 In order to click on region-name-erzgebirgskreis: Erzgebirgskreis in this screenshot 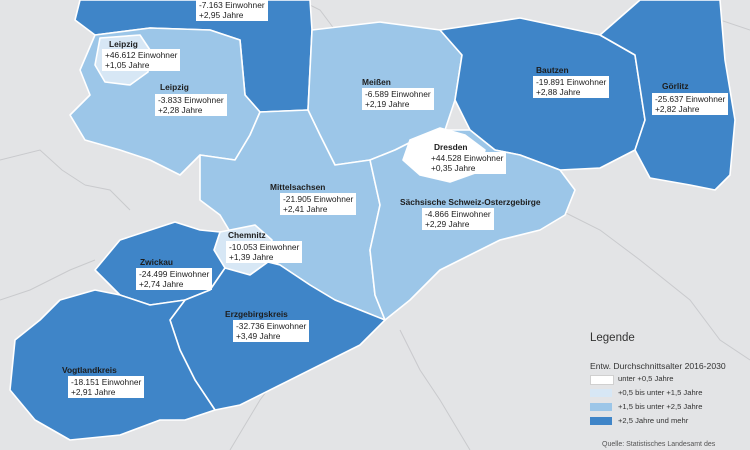, I will do `click(256, 314)`.